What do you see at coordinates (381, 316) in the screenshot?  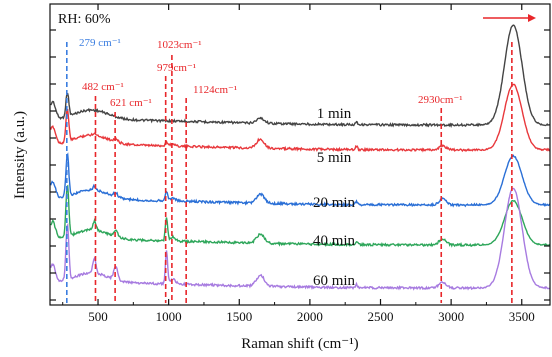 I see `x-tick-label-2500: 2500` at bounding box center [381, 316].